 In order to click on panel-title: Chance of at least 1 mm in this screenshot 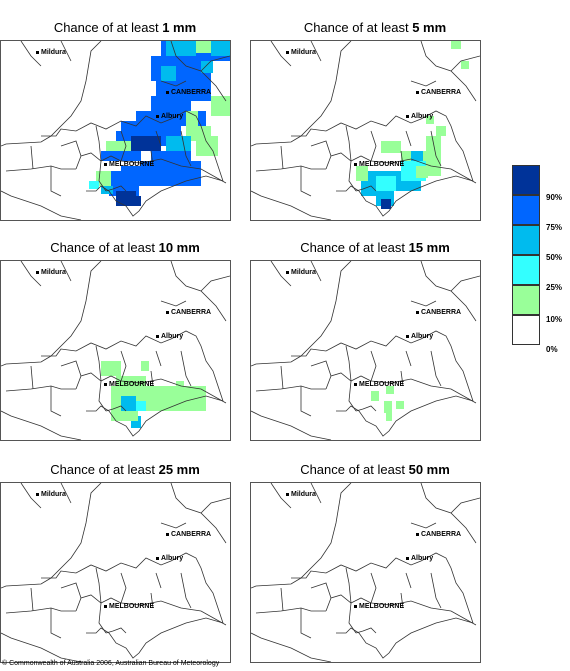, I will do `click(125, 27)`.